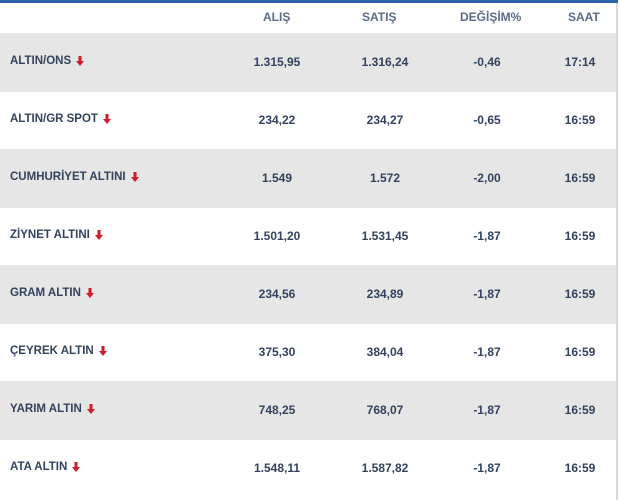  What do you see at coordinates (277, 62) in the screenshot?
I see `alis-value: 1.315,95` at bounding box center [277, 62].